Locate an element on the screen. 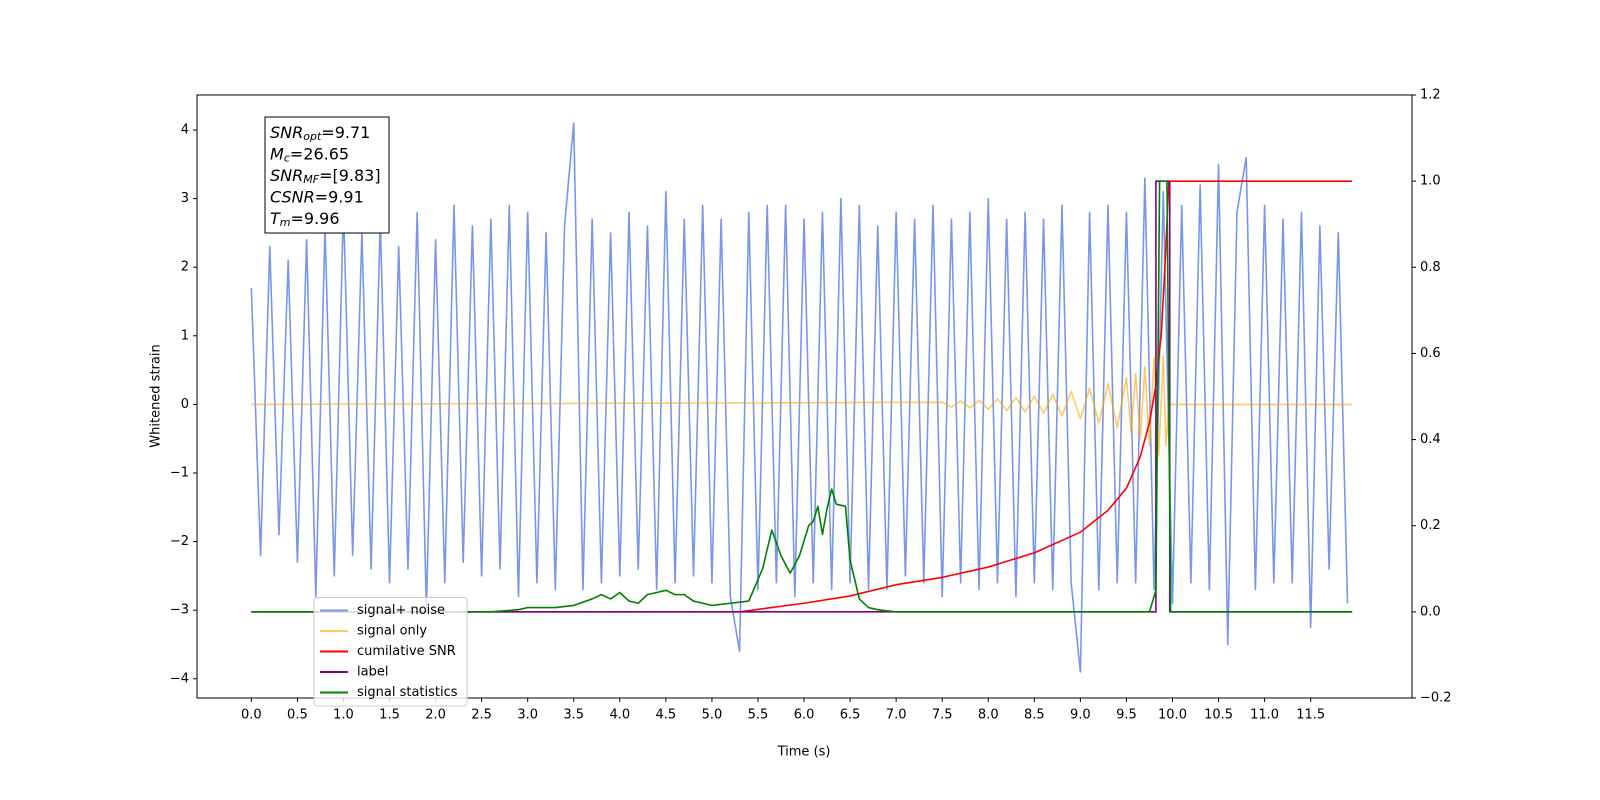 The width and height of the screenshot is (1600, 800). annotation-value: =9.96 is located at coordinates (315, 218).